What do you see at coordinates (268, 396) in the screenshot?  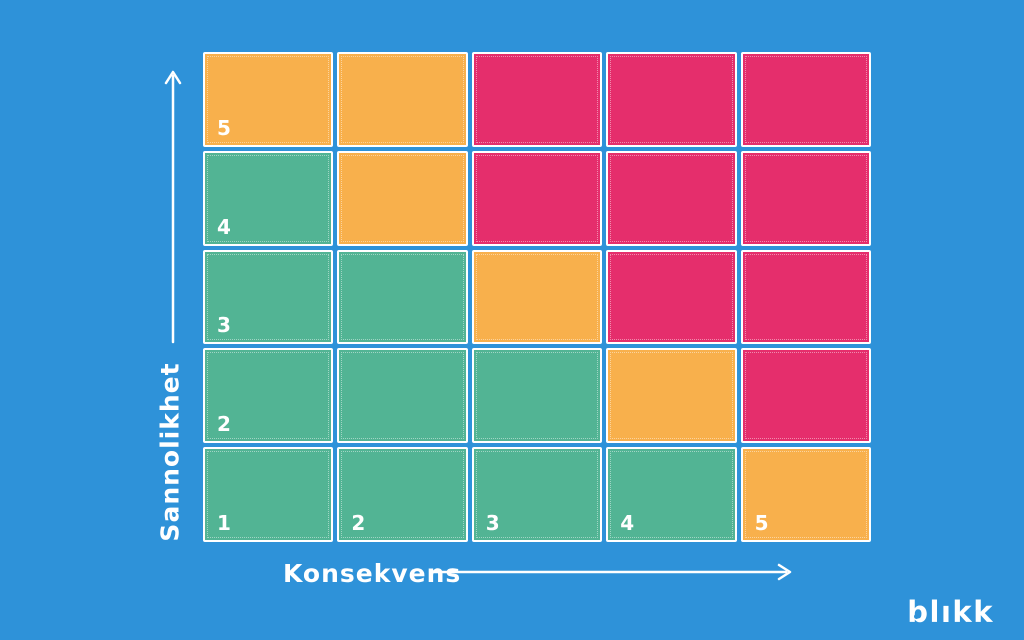 I see `matrix-cell-p2-k1: 2` at bounding box center [268, 396].